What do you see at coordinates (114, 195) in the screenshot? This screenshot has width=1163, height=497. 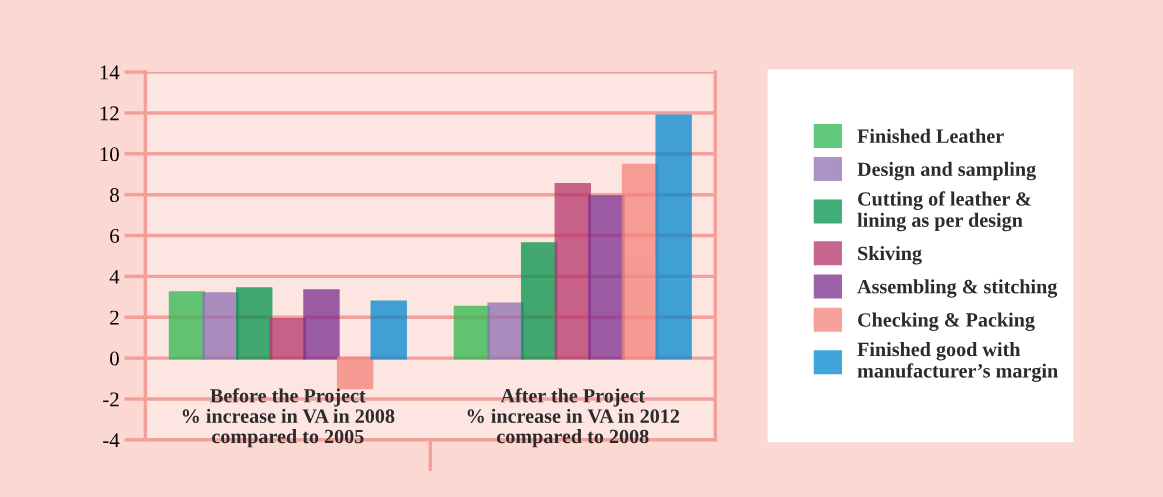 I see `y-tick-label: 8` at bounding box center [114, 195].